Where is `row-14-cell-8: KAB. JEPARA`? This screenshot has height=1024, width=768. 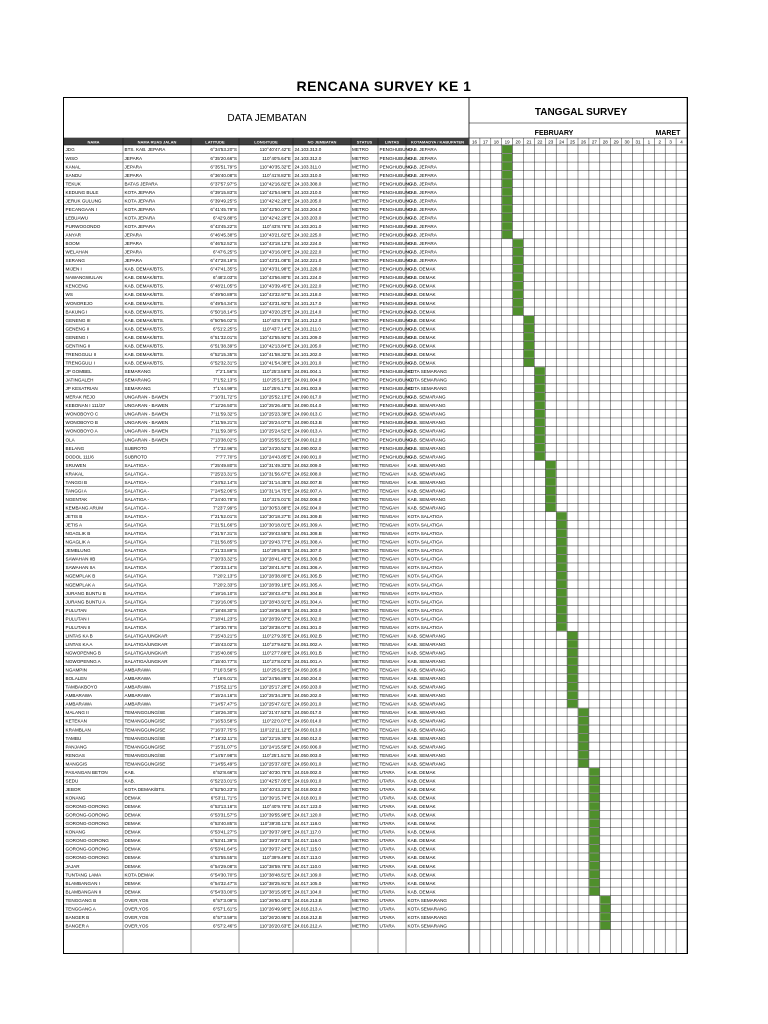
row-14-cell-8: KAB. JEPARA is located at coordinates (423, 260).